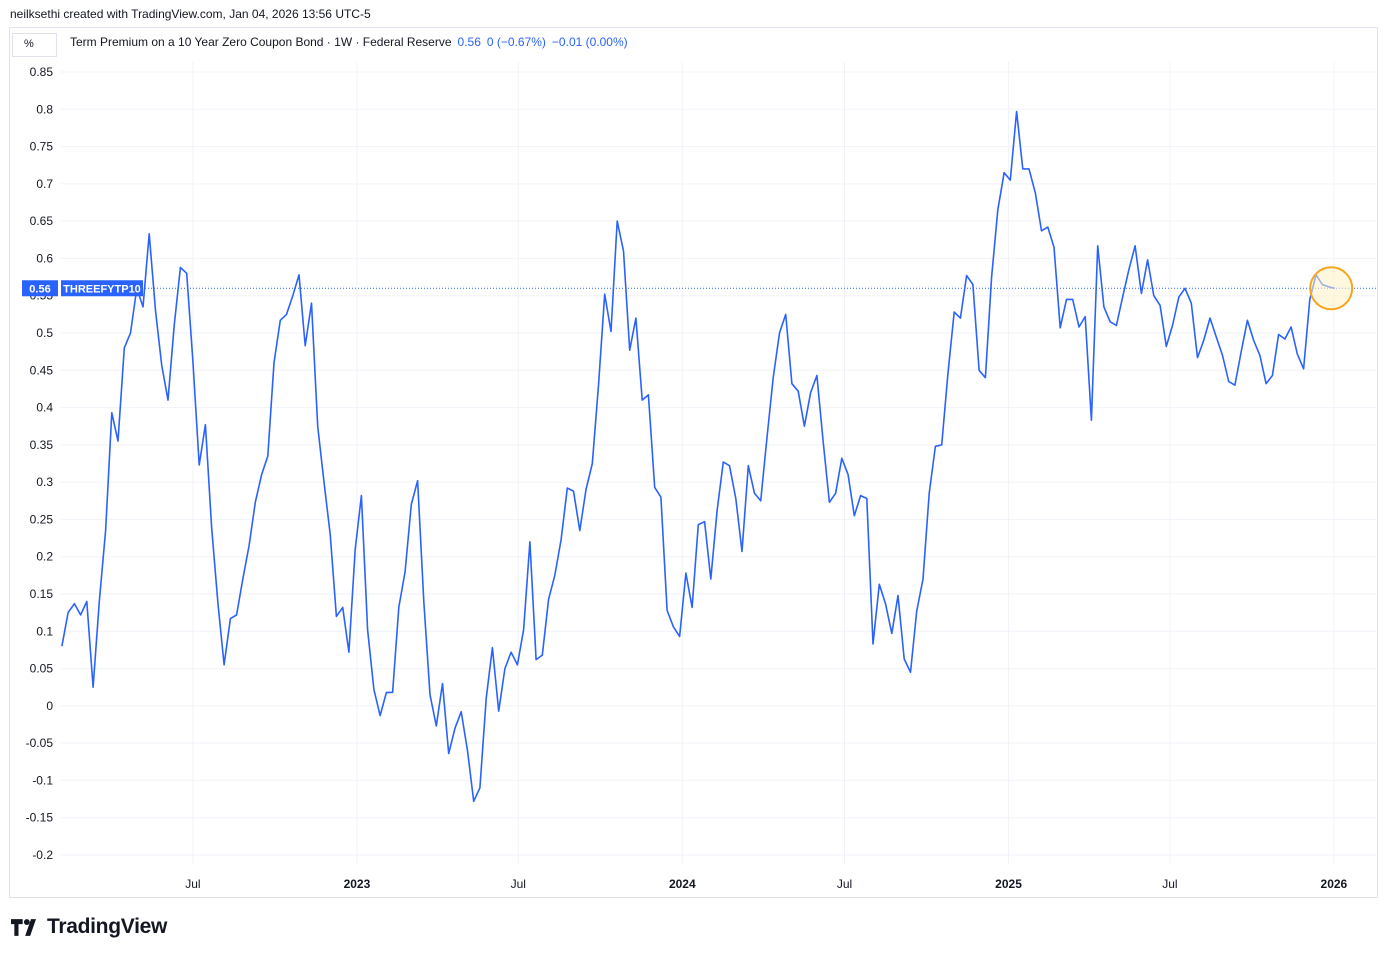 This screenshot has width=1388, height=958. Describe the element at coordinates (49, 706) in the screenshot. I see `y-tick-label: 0` at that location.